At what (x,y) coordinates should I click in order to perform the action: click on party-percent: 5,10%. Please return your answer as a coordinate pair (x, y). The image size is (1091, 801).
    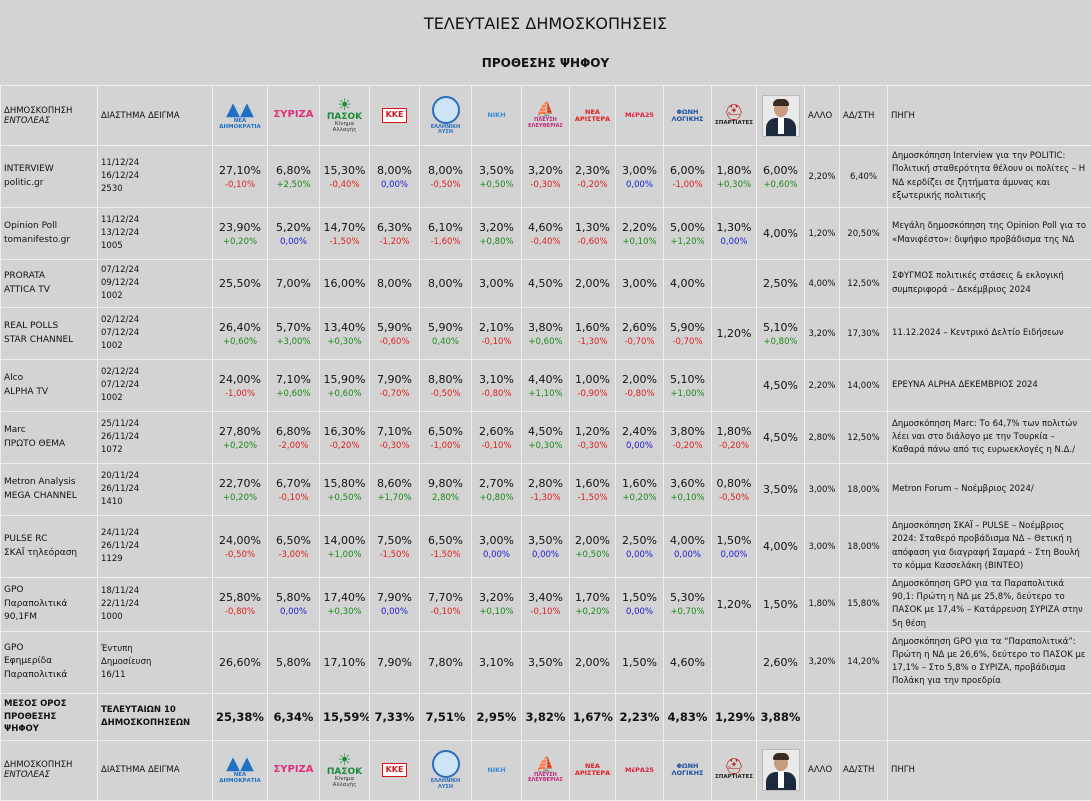
    Looking at the image, I should click on (687, 379).